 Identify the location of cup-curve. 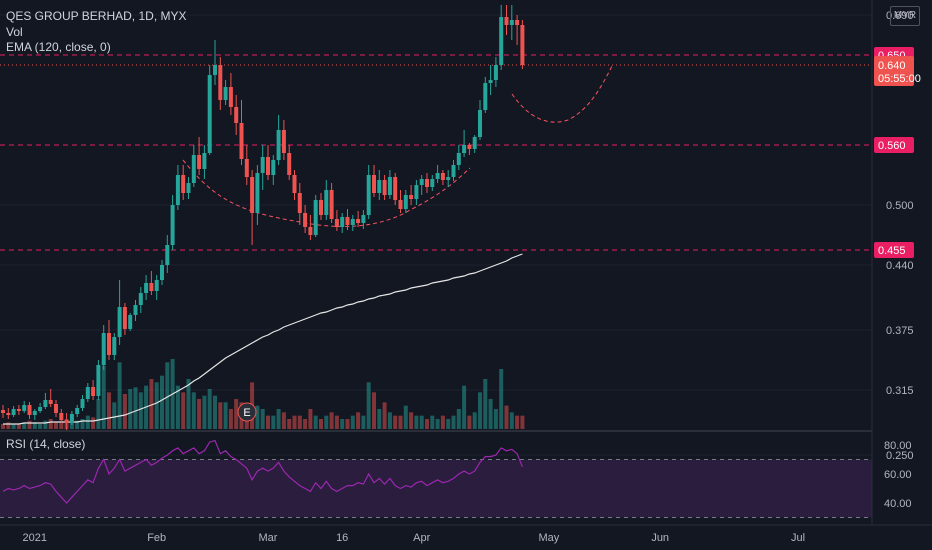
(326, 193).